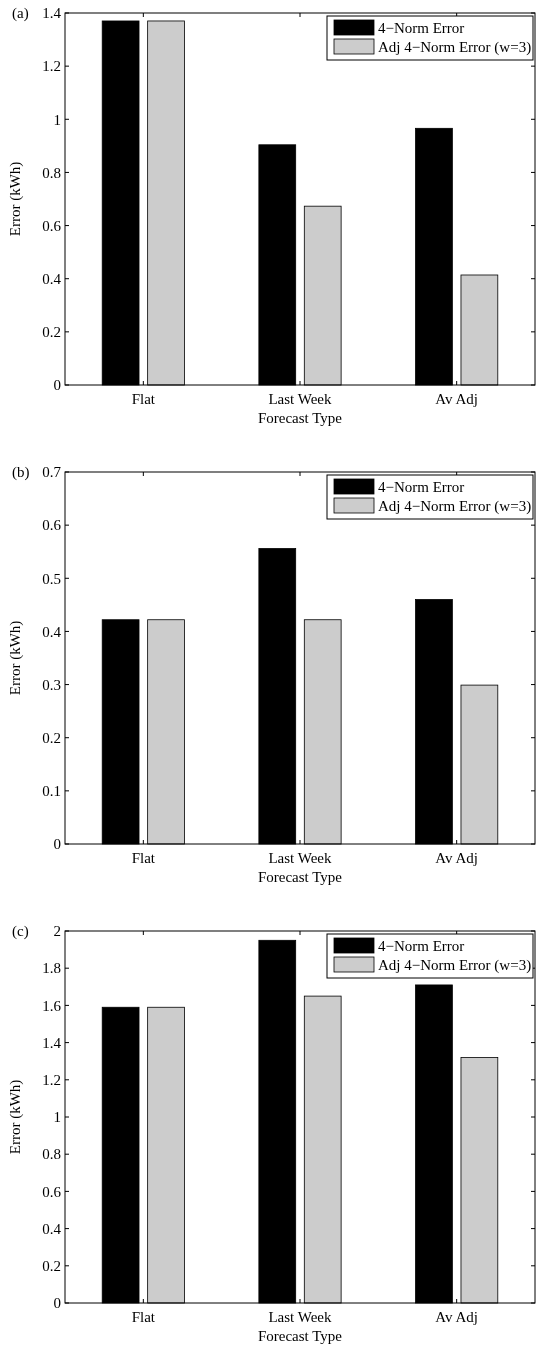  Describe the element at coordinates (51, 684) in the screenshot. I see `y-tick-label: 0.3` at that location.